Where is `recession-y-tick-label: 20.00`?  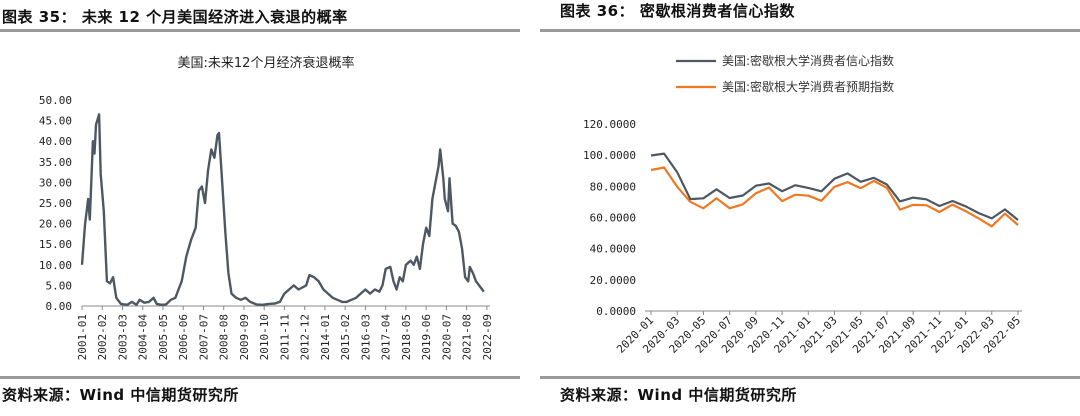
recession-y-tick-label: 20.00 is located at coordinates (55, 224).